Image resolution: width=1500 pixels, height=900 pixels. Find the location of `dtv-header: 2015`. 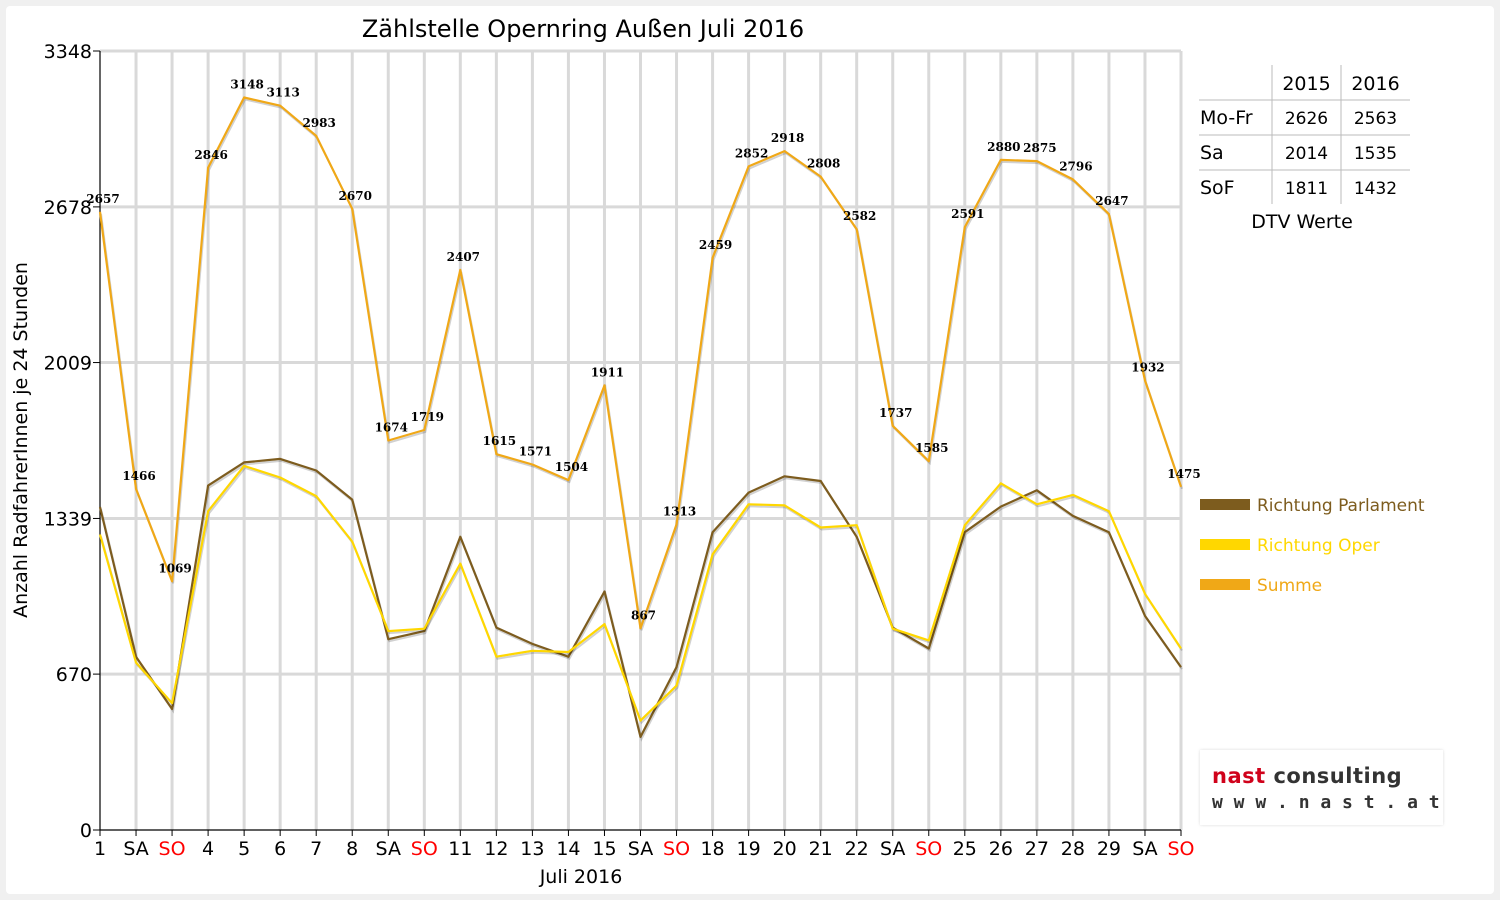

dtv-header: 2015 is located at coordinates (1306, 84).